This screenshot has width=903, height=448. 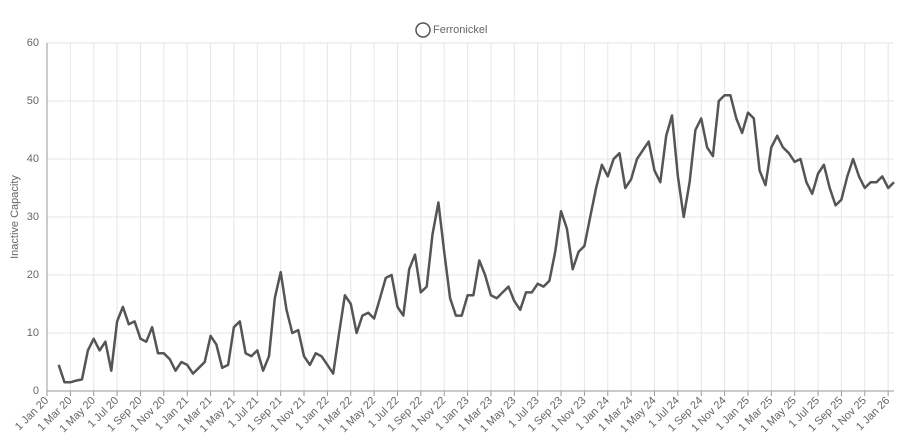 I want to click on y-tick-label: 30, so click(x=33, y=217).